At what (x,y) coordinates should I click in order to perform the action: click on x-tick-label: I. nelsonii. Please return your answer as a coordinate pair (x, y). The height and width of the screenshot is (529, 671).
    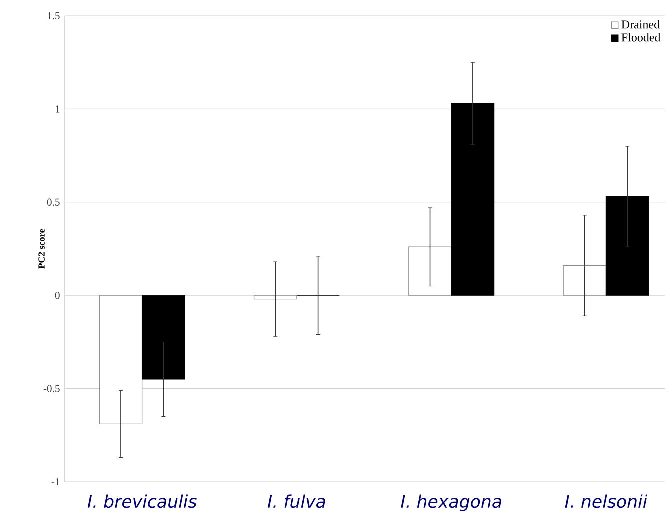
    Looking at the image, I should click on (606, 501).